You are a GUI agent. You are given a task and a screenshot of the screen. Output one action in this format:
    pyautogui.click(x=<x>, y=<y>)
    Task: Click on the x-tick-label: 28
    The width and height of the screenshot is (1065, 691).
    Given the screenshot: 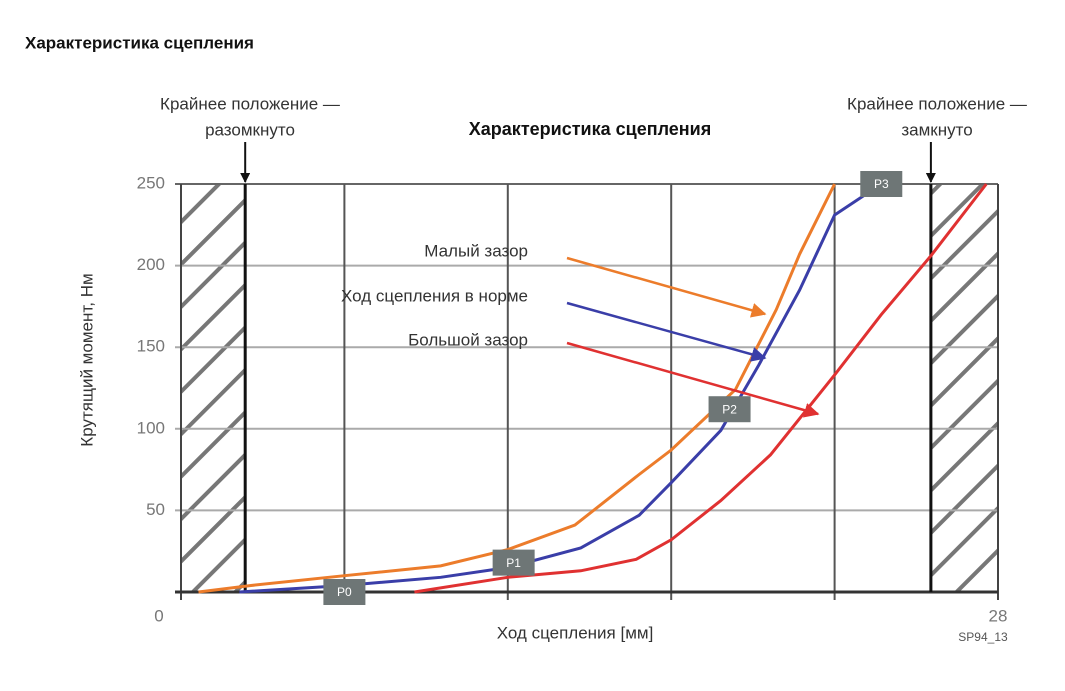 What is the action you would take?
    pyautogui.click(x=998, y=615)
    